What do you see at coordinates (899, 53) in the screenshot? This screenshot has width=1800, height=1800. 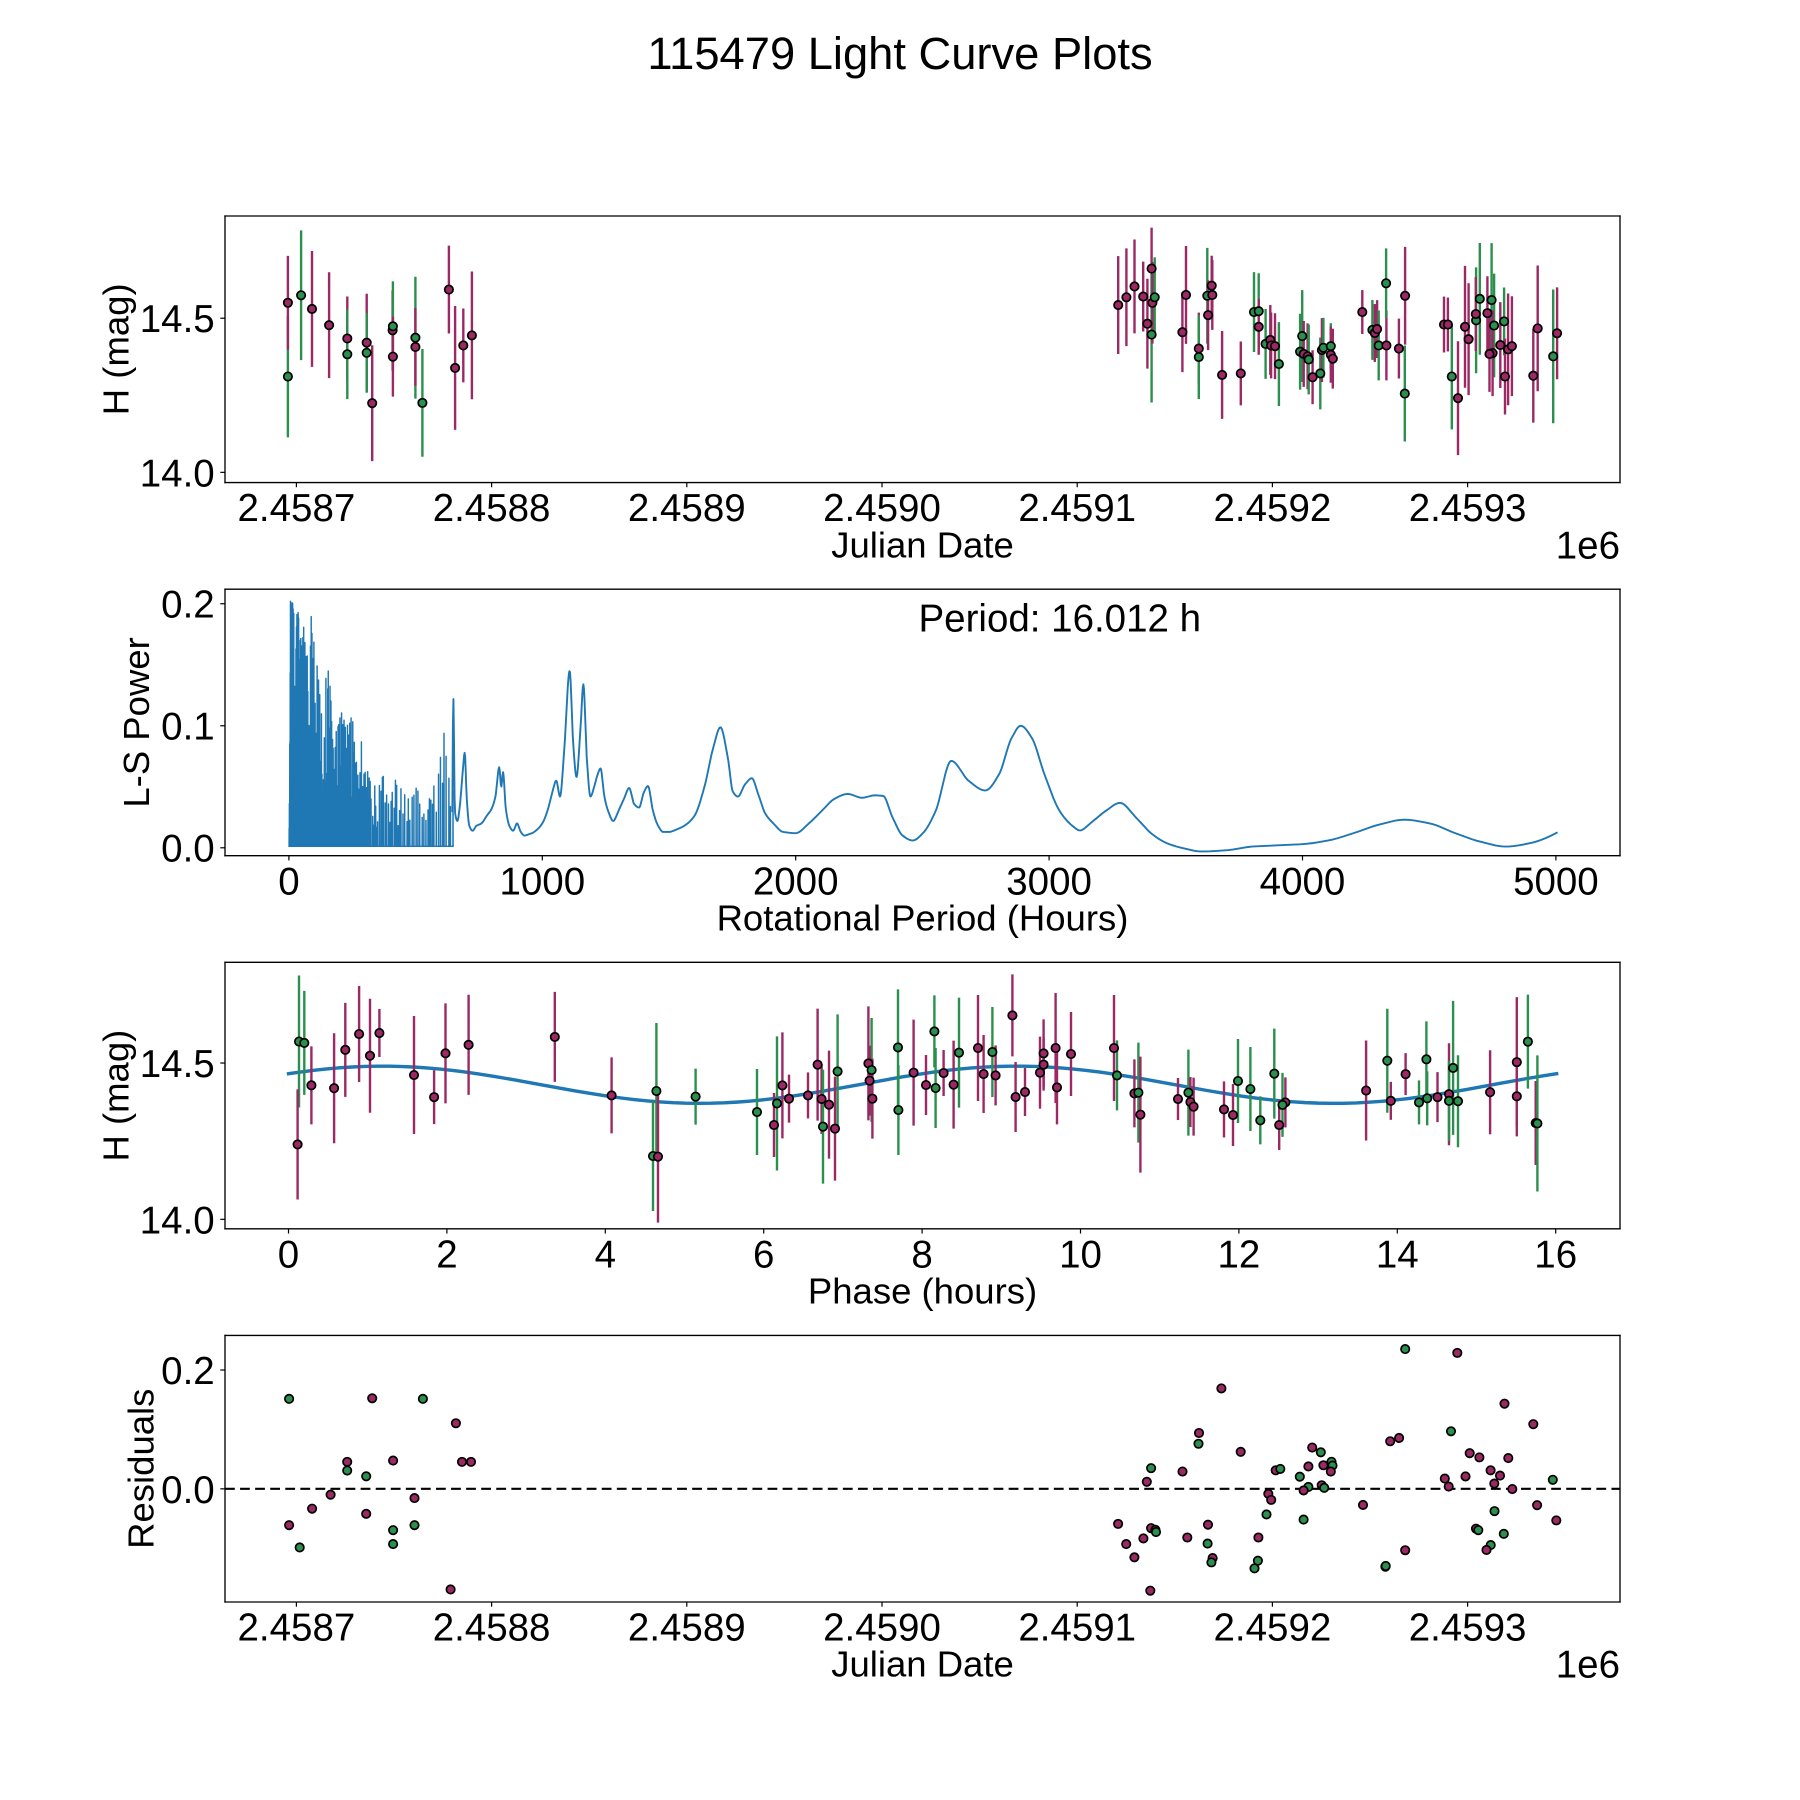 I see `svg-text: 115479 Light Curve Plots` at bounding box center [899, 53].